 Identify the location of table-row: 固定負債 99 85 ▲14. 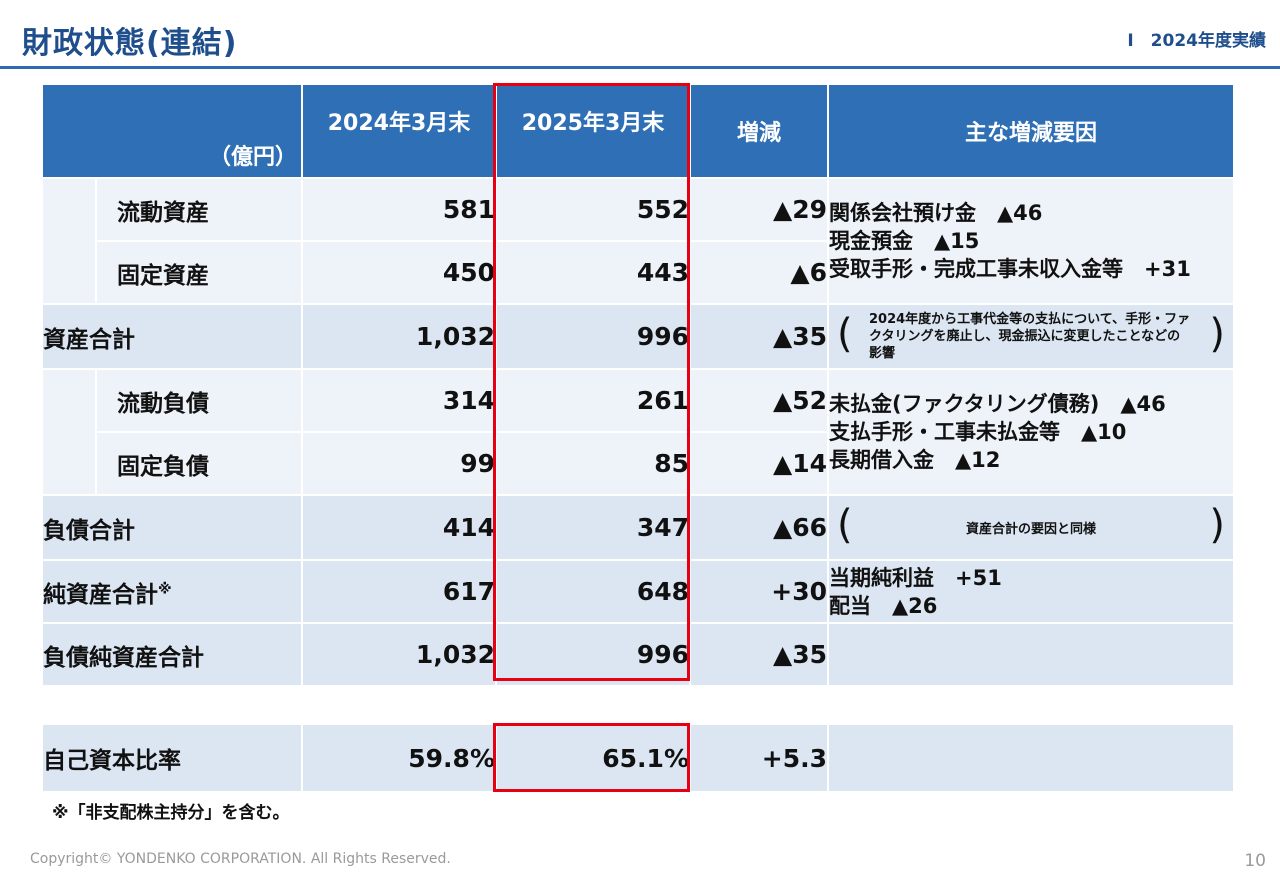
(638, 463).